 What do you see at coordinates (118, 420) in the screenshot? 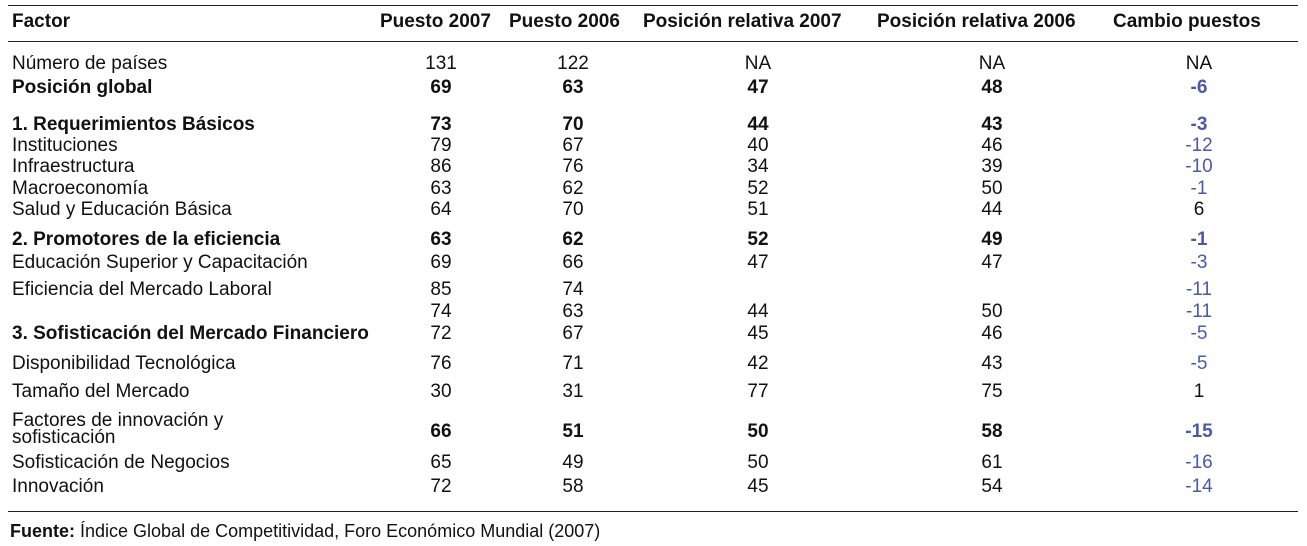
I see `cell-factor: Factores de innovación y` at bounding box center [118, 420].